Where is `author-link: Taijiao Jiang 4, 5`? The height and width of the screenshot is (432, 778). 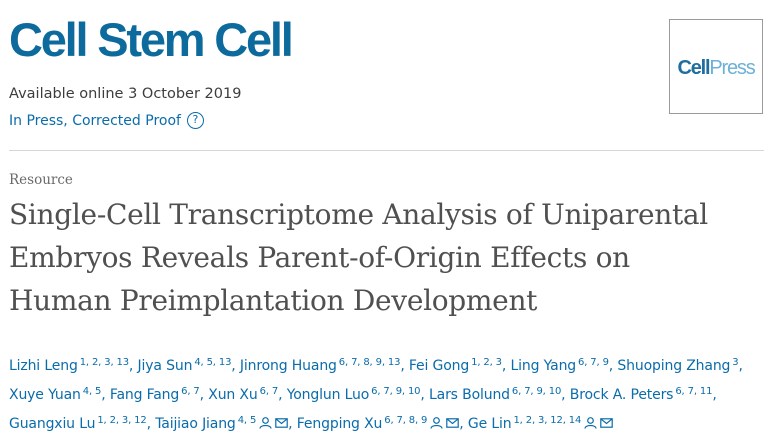 author-link: Taijiao Jiang 4, 5 is located at coordinates (221, 422).